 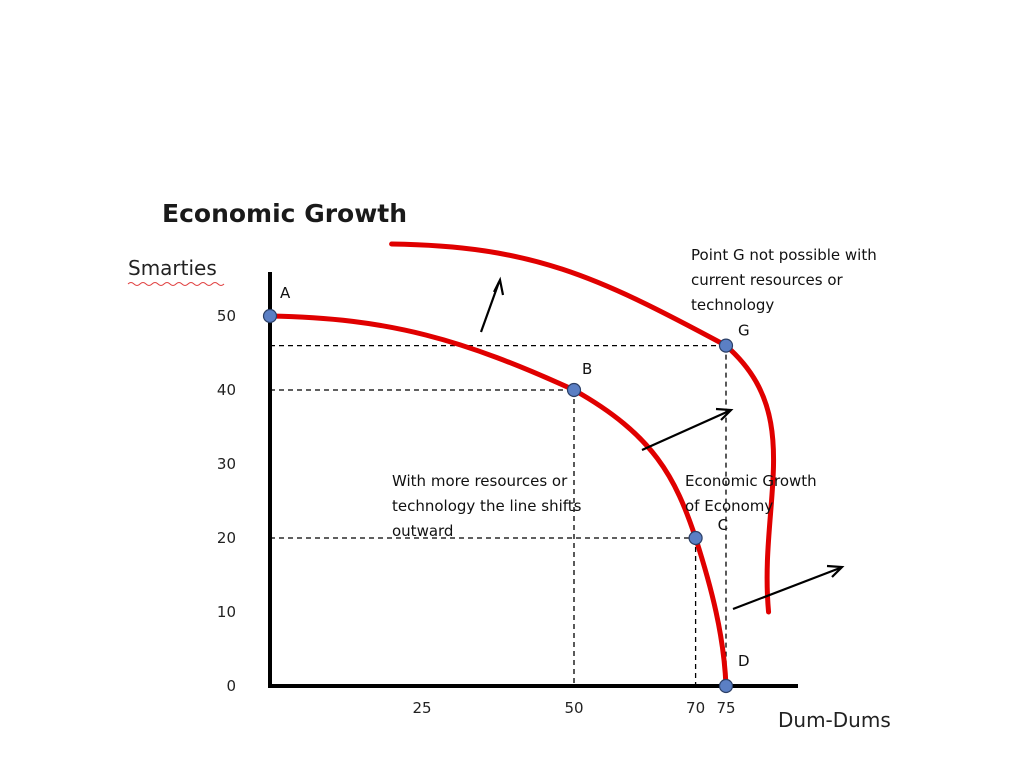 I want to click on note-growth-line: Economic Growth, so click(x=751, y=481).